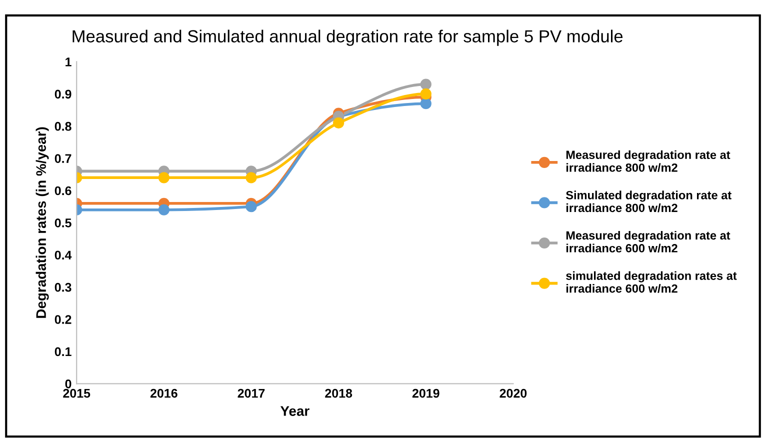  What do you see at coordinates (347, 38) in the screenshot?
I see `chart-title: Measured and Simulated annual degration rate for sample 5 PV module` at bounding box center [347, 38].